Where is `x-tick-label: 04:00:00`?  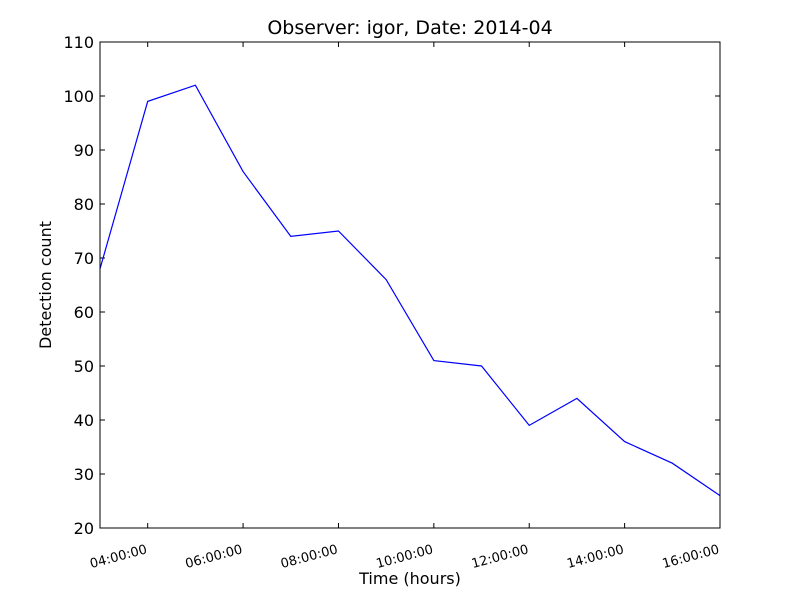 x-tick-label: 04:00:00 is located at coordinates (118, 557).